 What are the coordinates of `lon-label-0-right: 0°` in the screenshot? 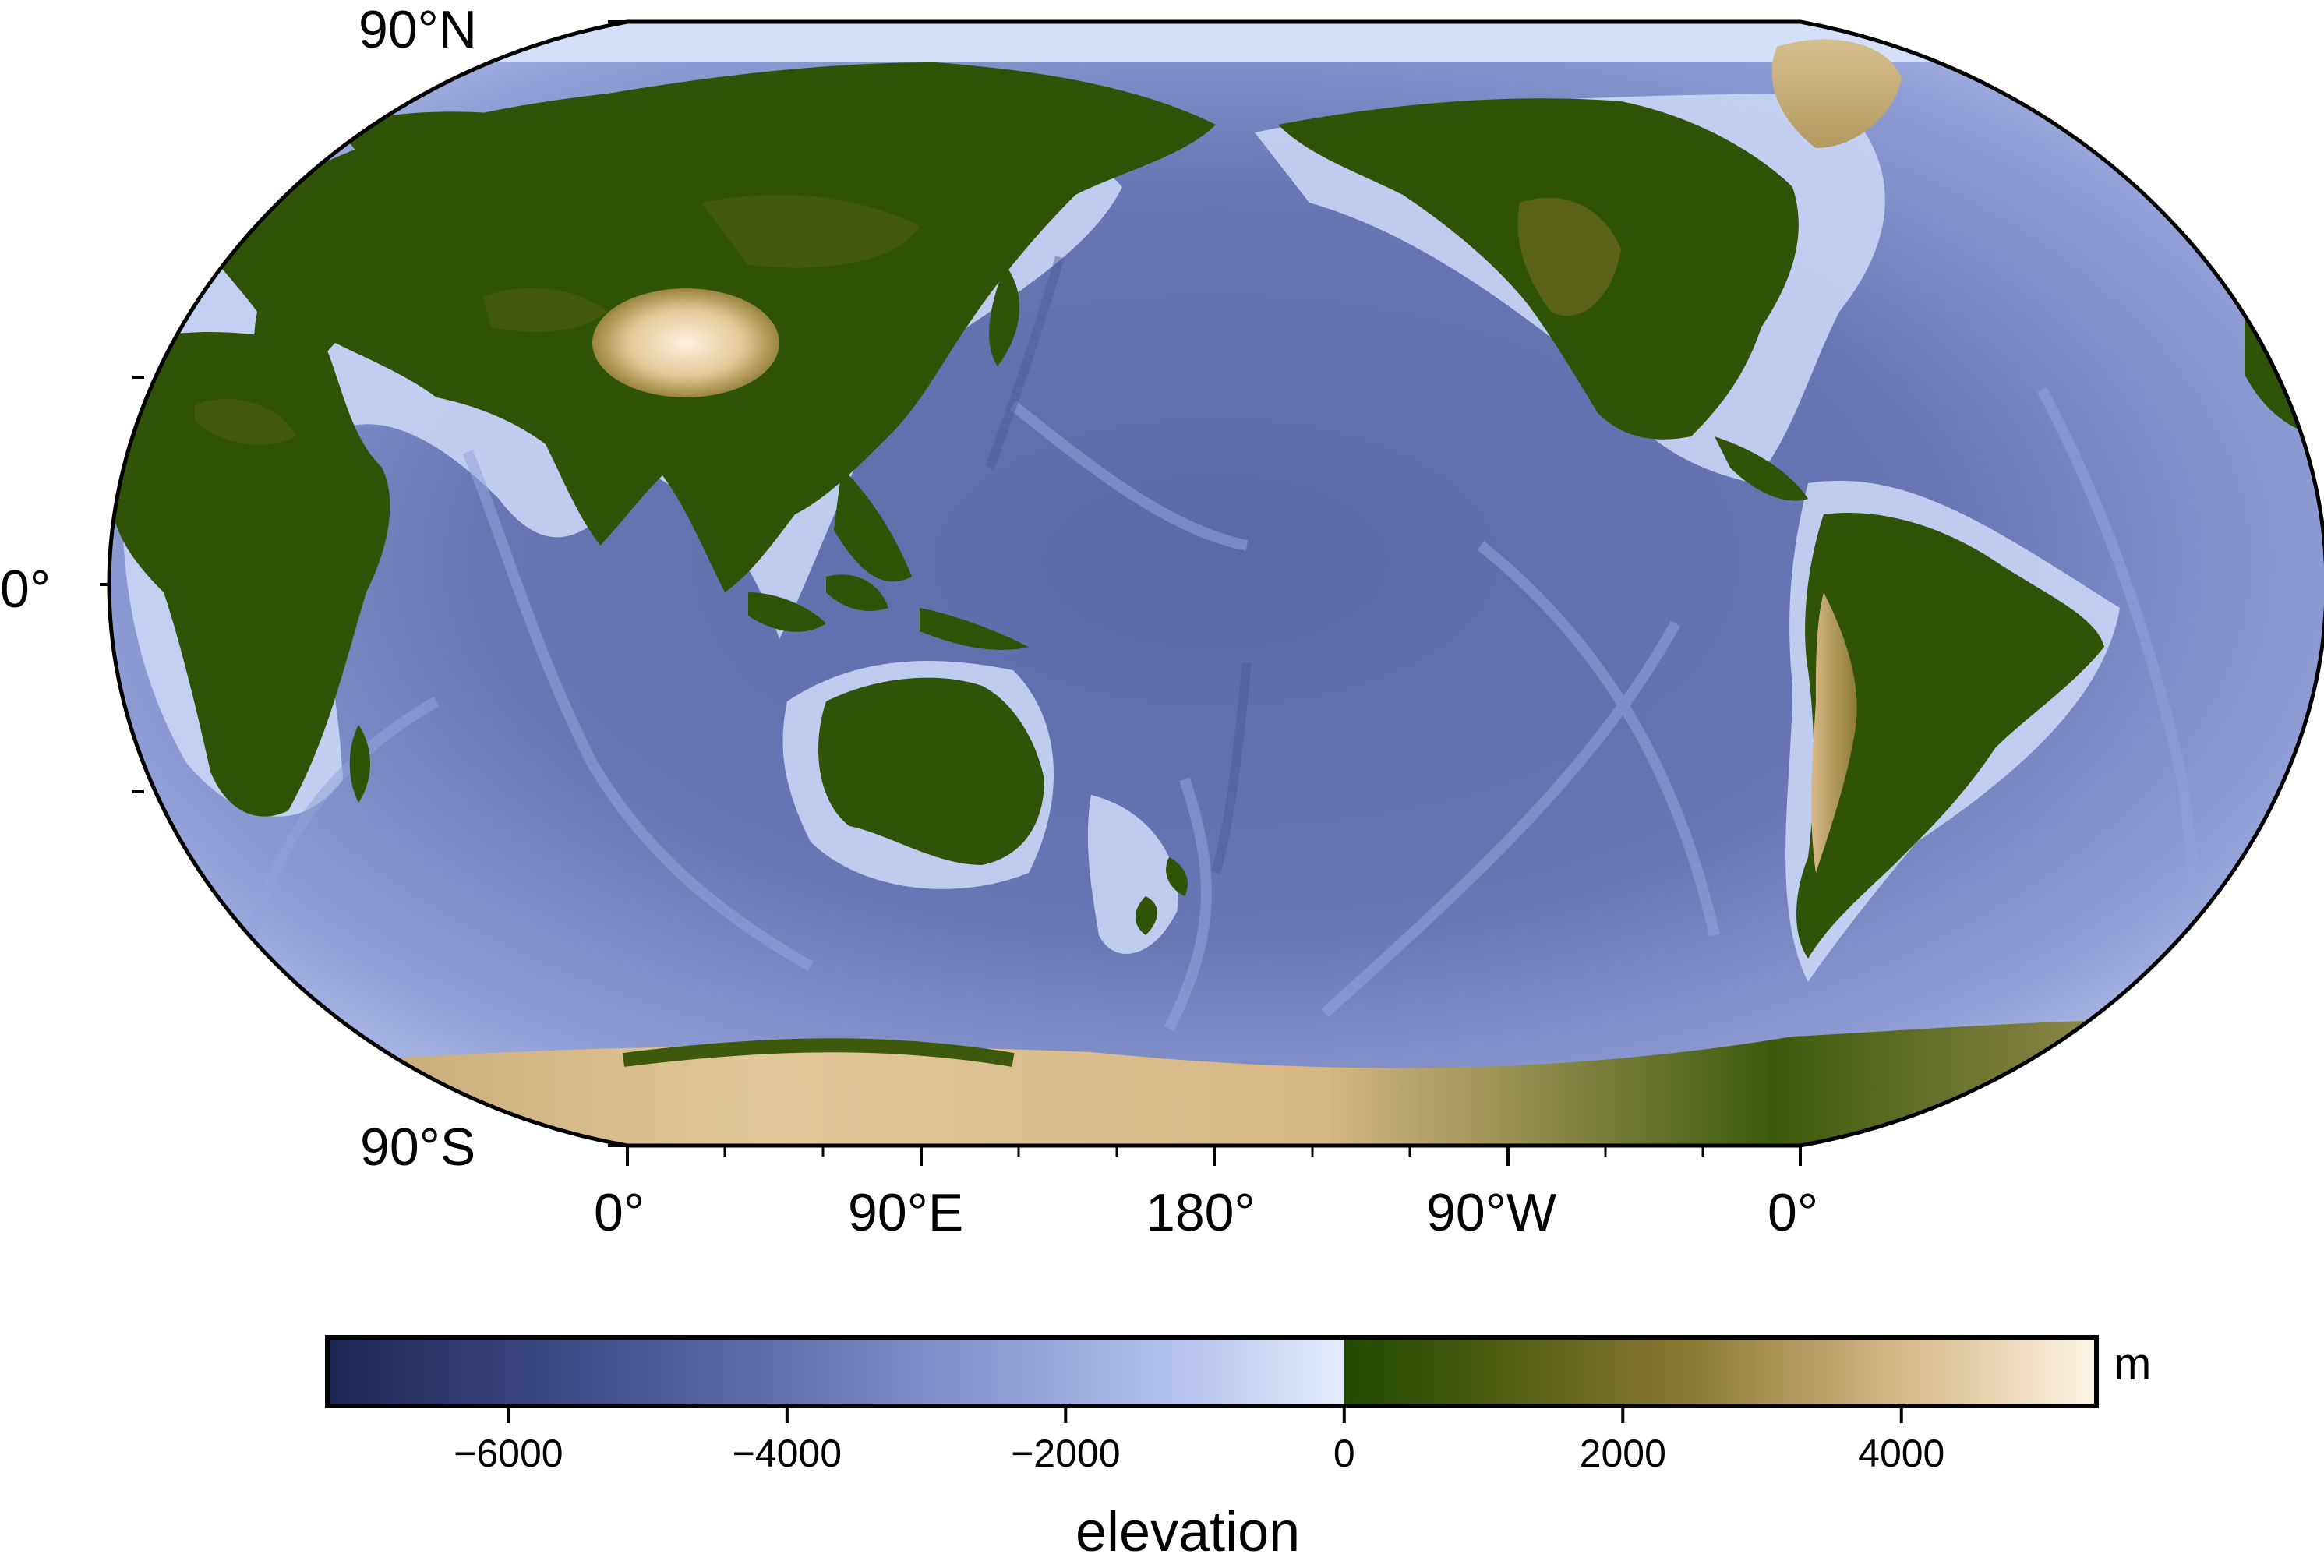 It's located at (1793, 1212).